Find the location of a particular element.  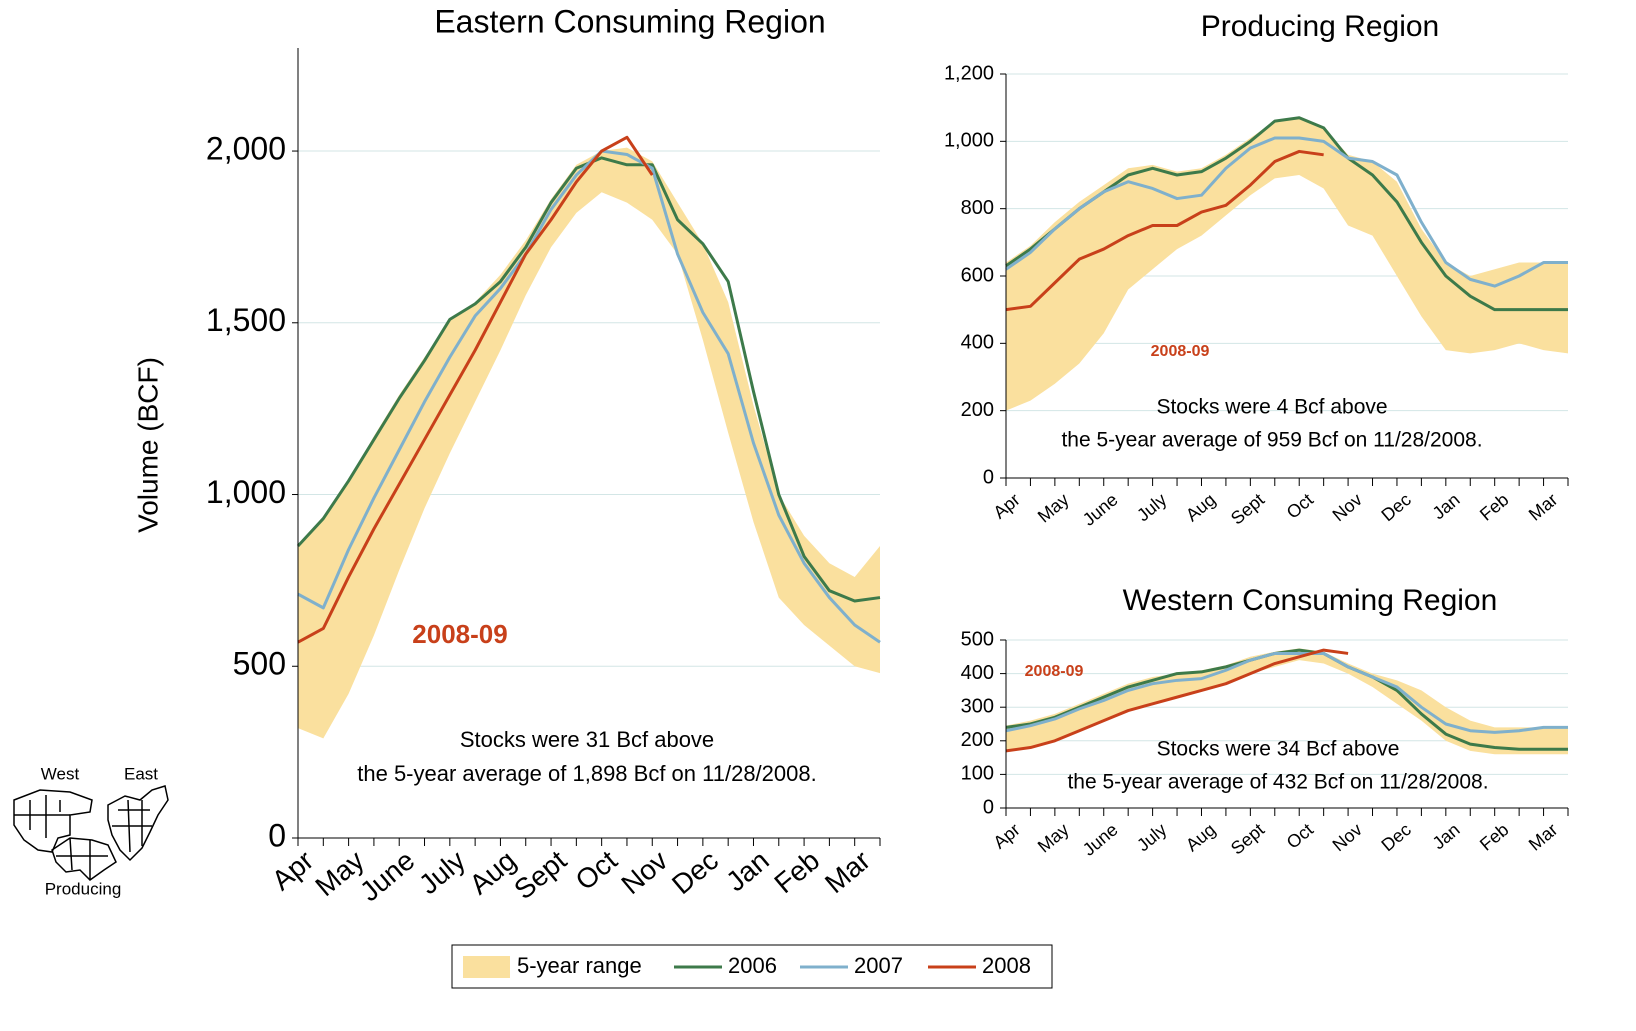

legend-label: 2006 is located at coordinates (752, 965).